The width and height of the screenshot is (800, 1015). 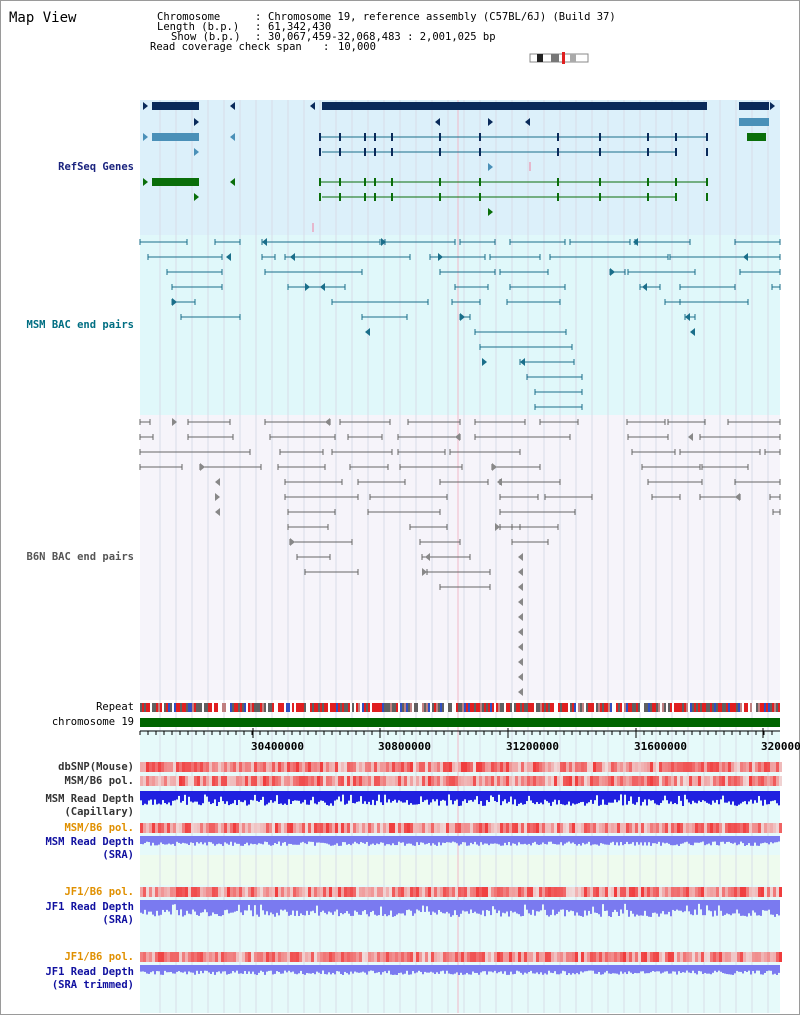 I want to click on track-label-refseq: RefSeq Genes, so click(x=96, y=167).